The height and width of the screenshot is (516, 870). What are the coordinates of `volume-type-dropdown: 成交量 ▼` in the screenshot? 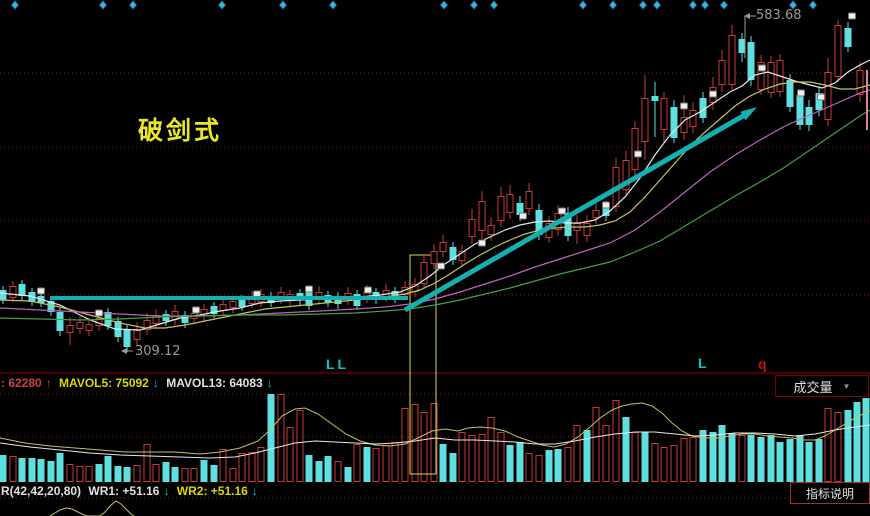 It's located at (822, 386).